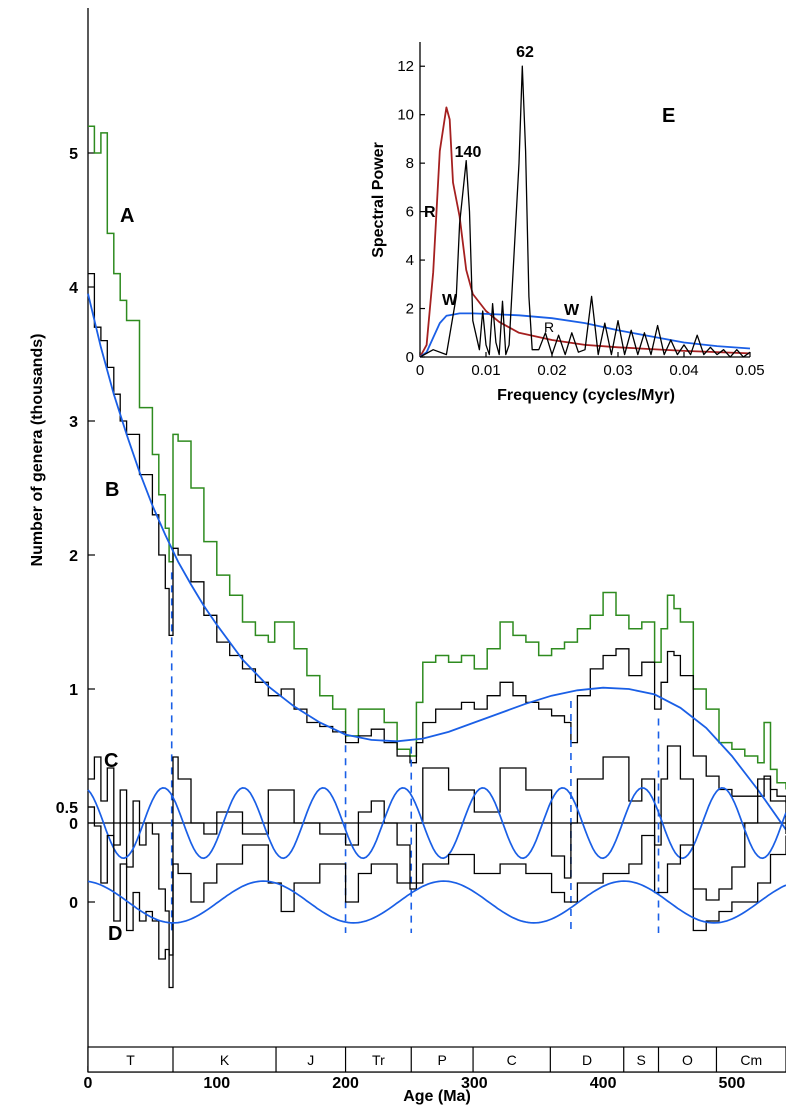  Describe the element at coordinates (572, 310) in the screenshot. I see `series-label-W2: W` at that location.